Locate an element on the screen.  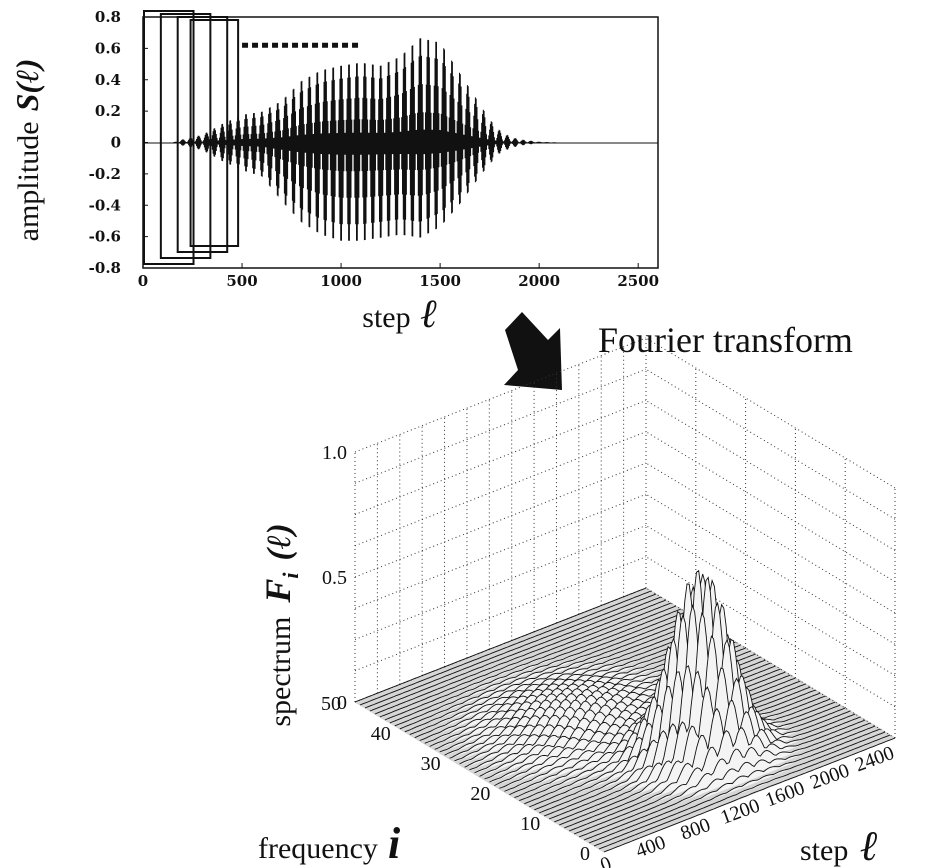
window-boxes is located at coordinates (191, 137).